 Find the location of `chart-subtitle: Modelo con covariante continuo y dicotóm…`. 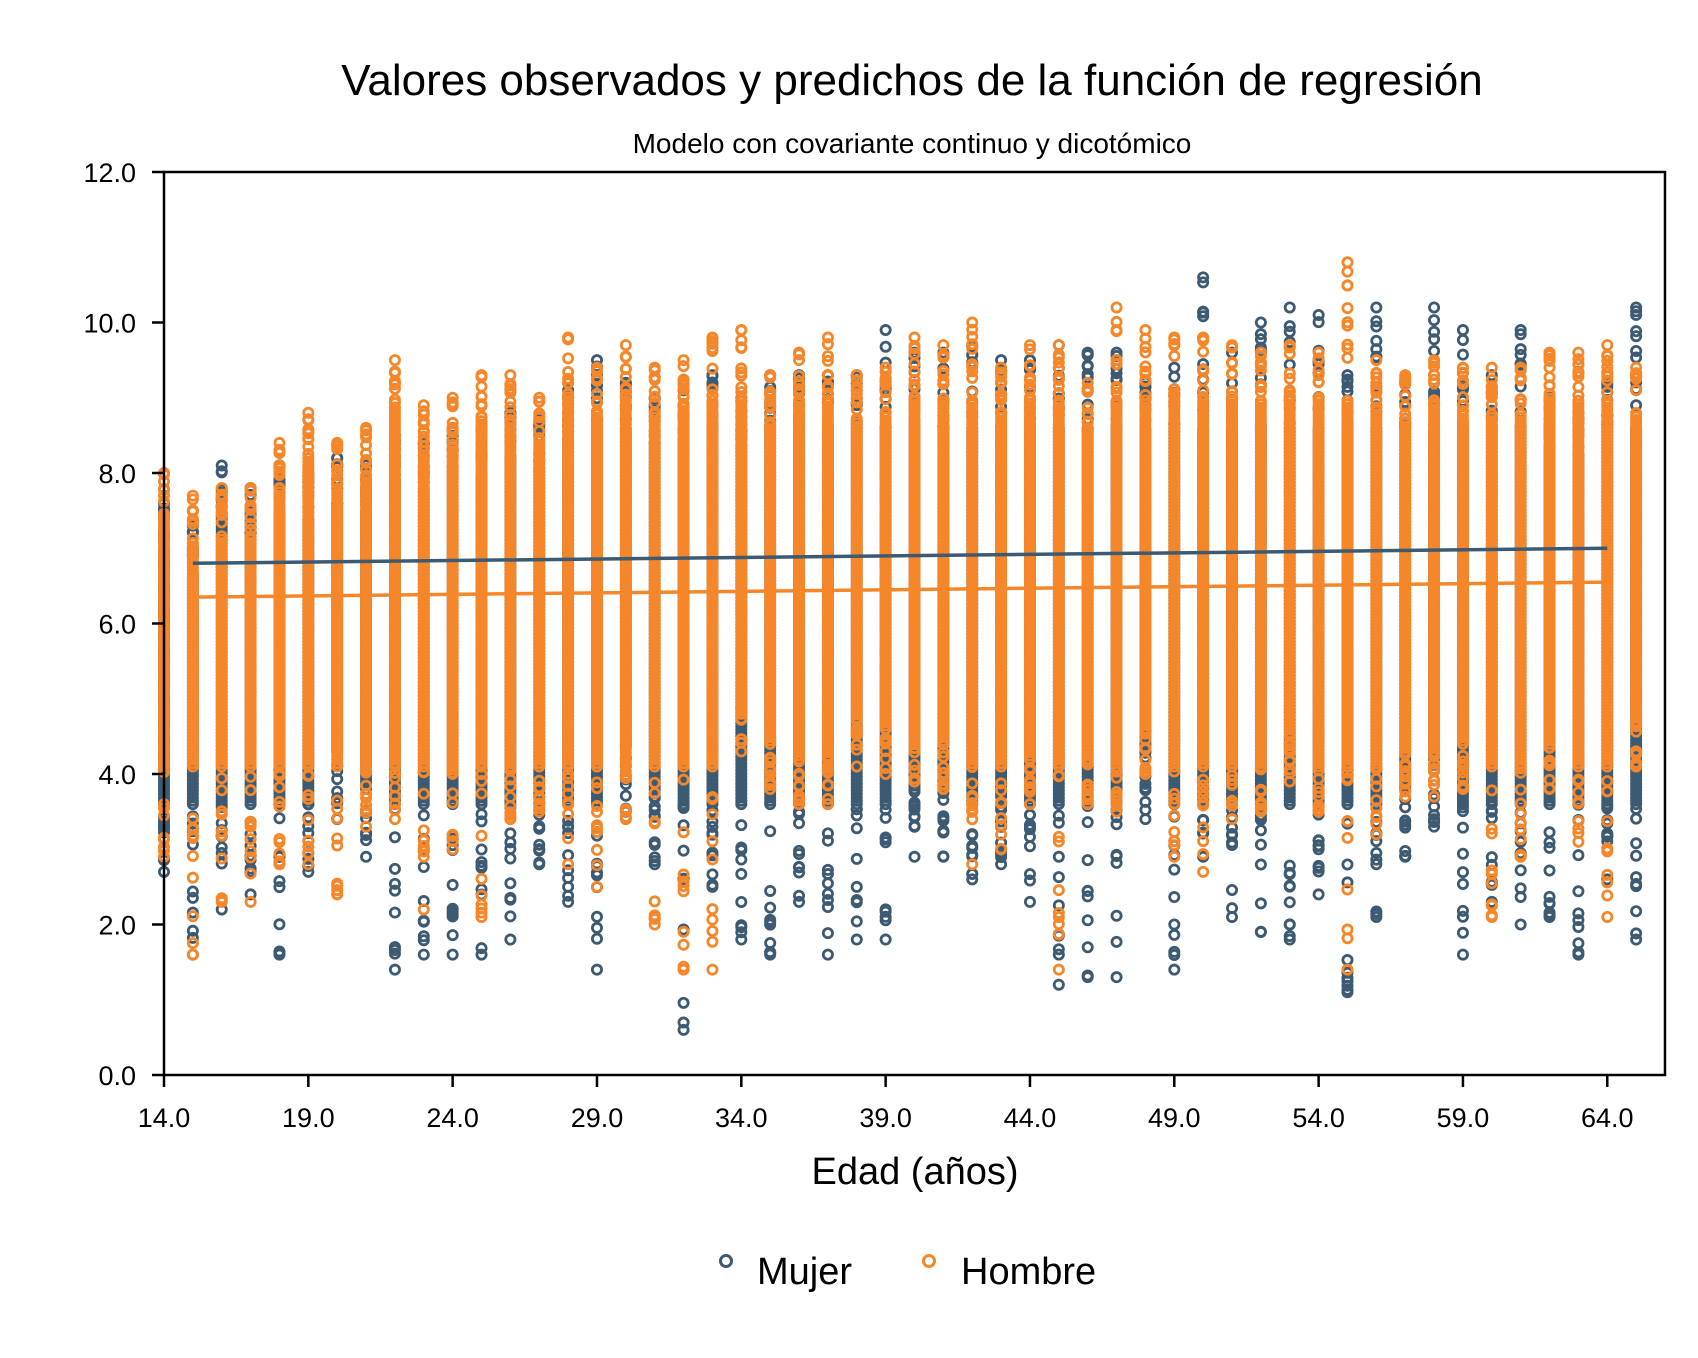

chart-subtitle: Modelo con covariante continuo y dicotóm… is located at coordinates (912, 143).